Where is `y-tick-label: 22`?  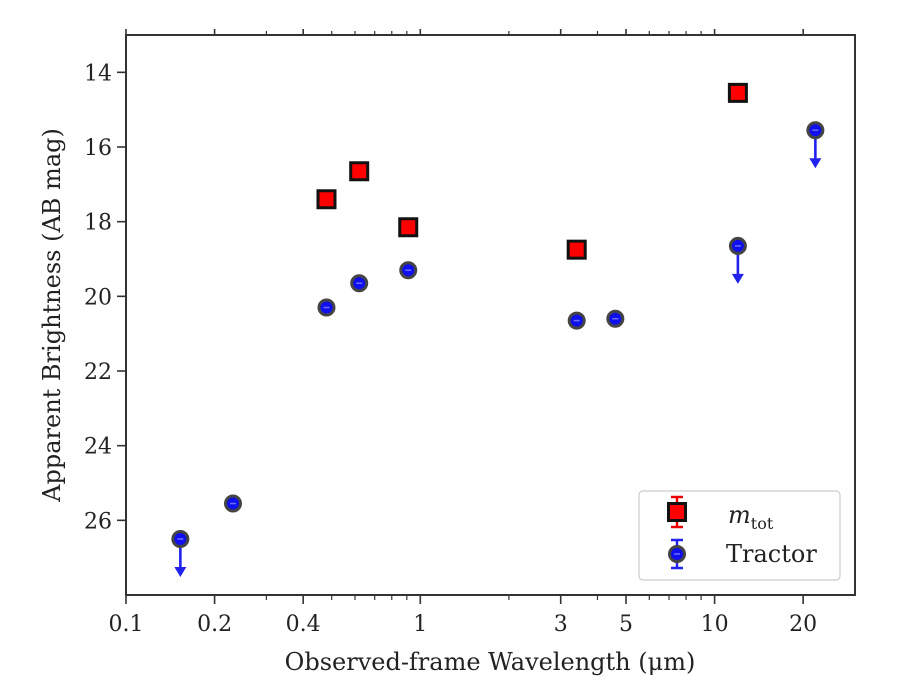 y-tick-label: 22 is located at coordinates (98, 372).